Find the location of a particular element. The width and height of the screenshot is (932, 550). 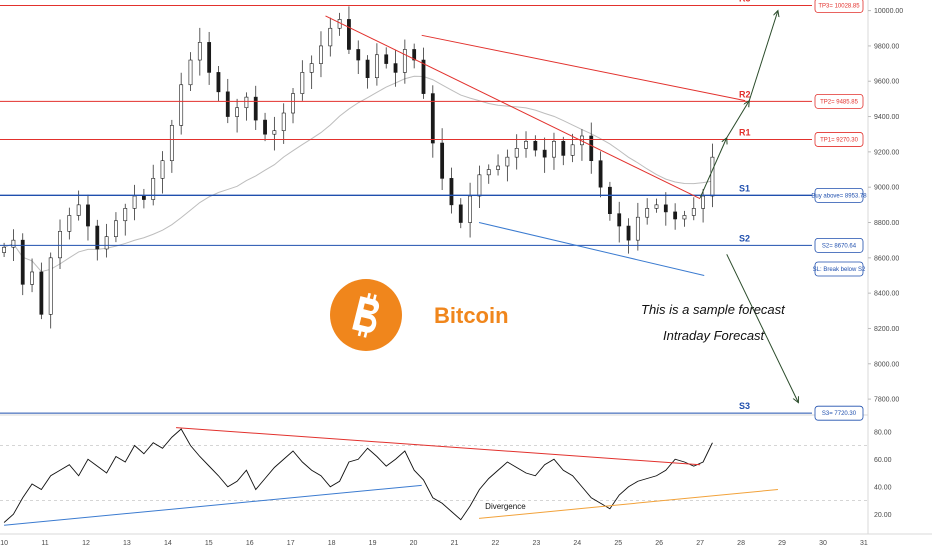

x-tick-label: 19 is located at coordinates (373, 543).